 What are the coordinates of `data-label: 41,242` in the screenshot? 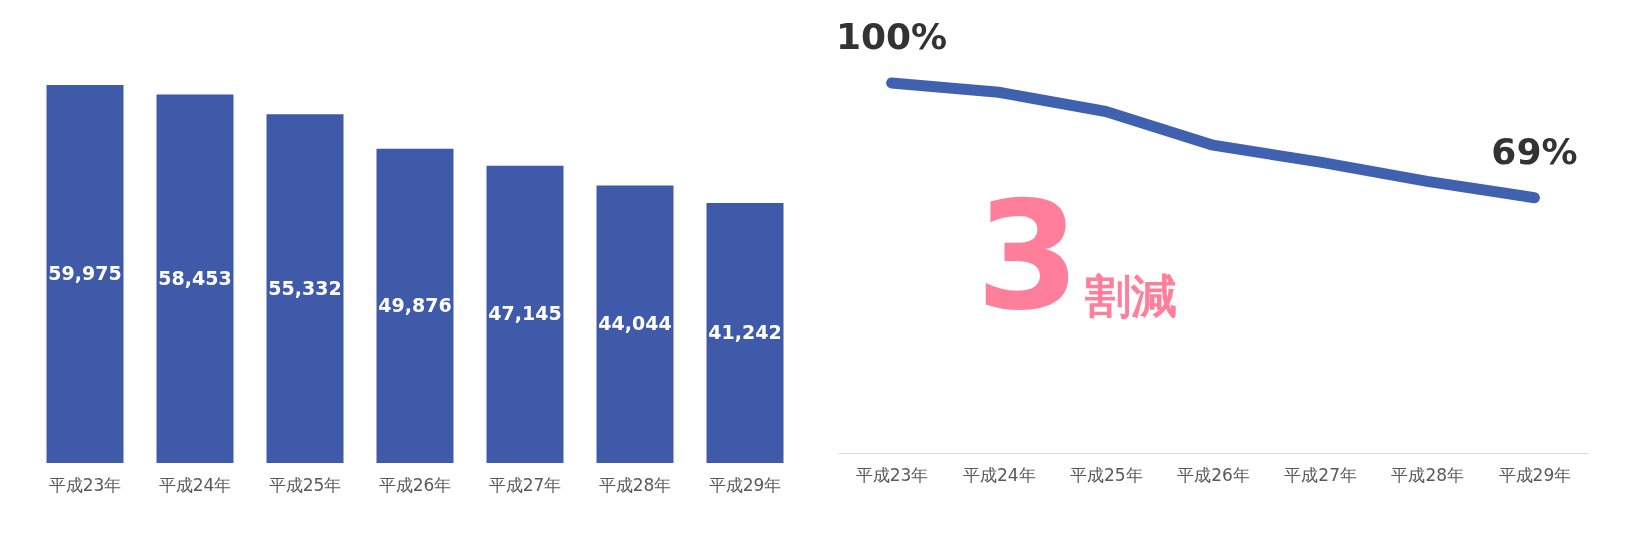 It's located at (745, 332).